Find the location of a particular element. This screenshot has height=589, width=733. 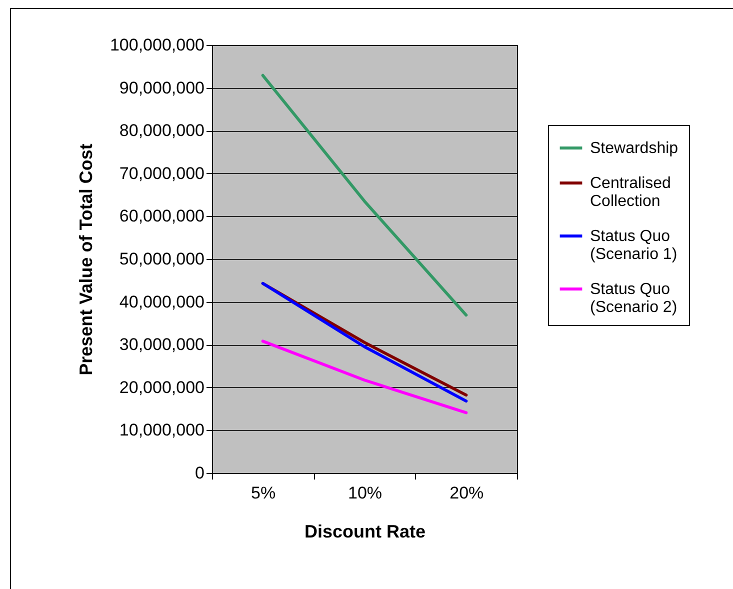

y-tick-label: 10,000,000 is located at coordinates (161, 430).